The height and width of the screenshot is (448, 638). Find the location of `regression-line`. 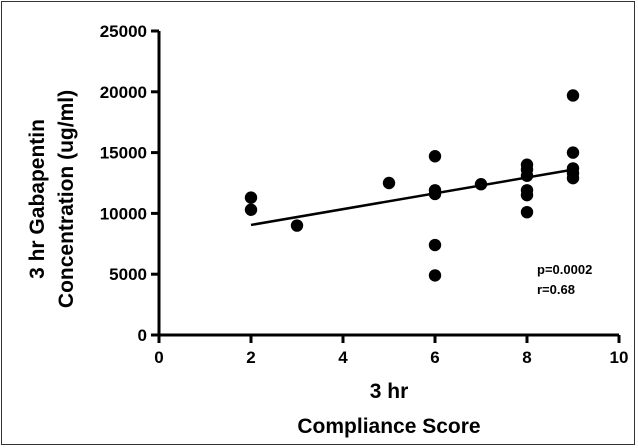

regression-line is located at coordinates (412, 197).